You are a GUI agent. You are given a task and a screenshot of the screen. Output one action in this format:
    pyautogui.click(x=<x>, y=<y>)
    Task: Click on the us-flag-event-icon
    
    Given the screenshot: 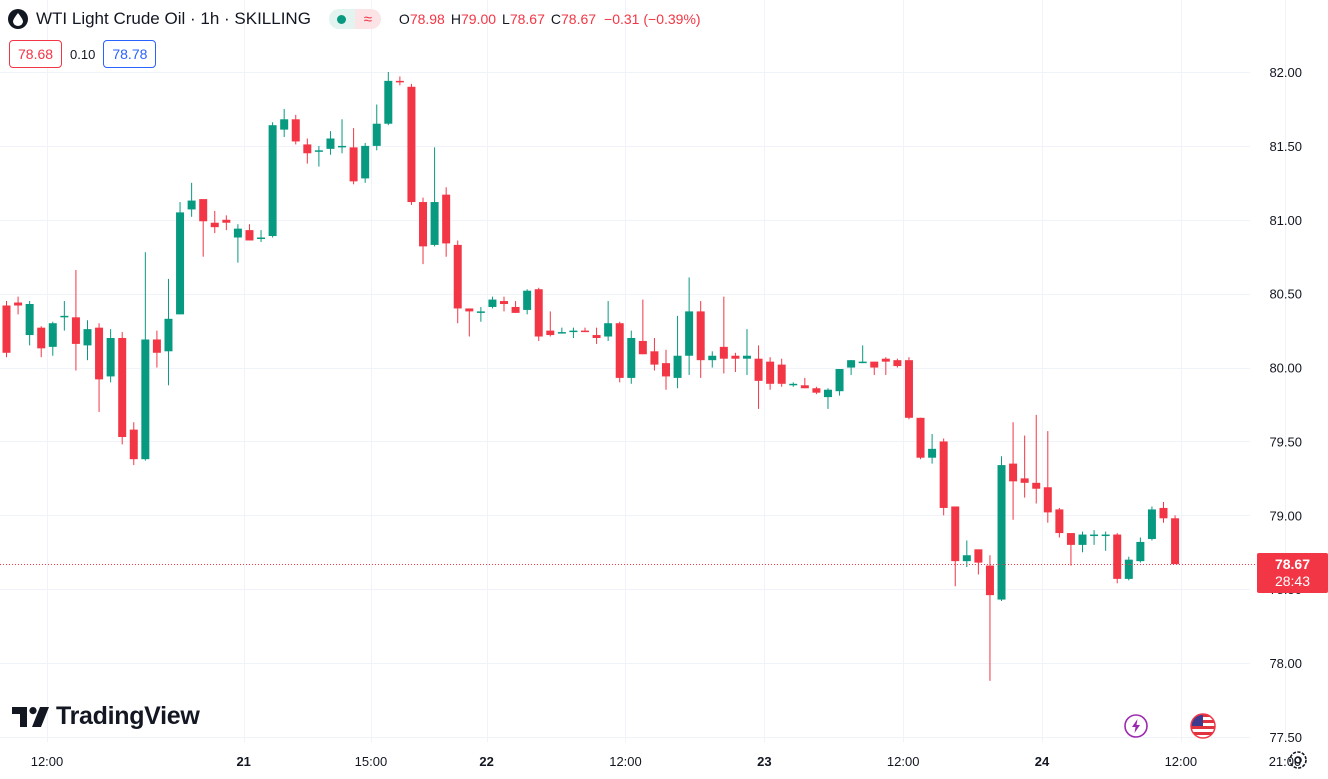 What is the action you would take?
    pyautogui.click(x=1203, y=726)
    